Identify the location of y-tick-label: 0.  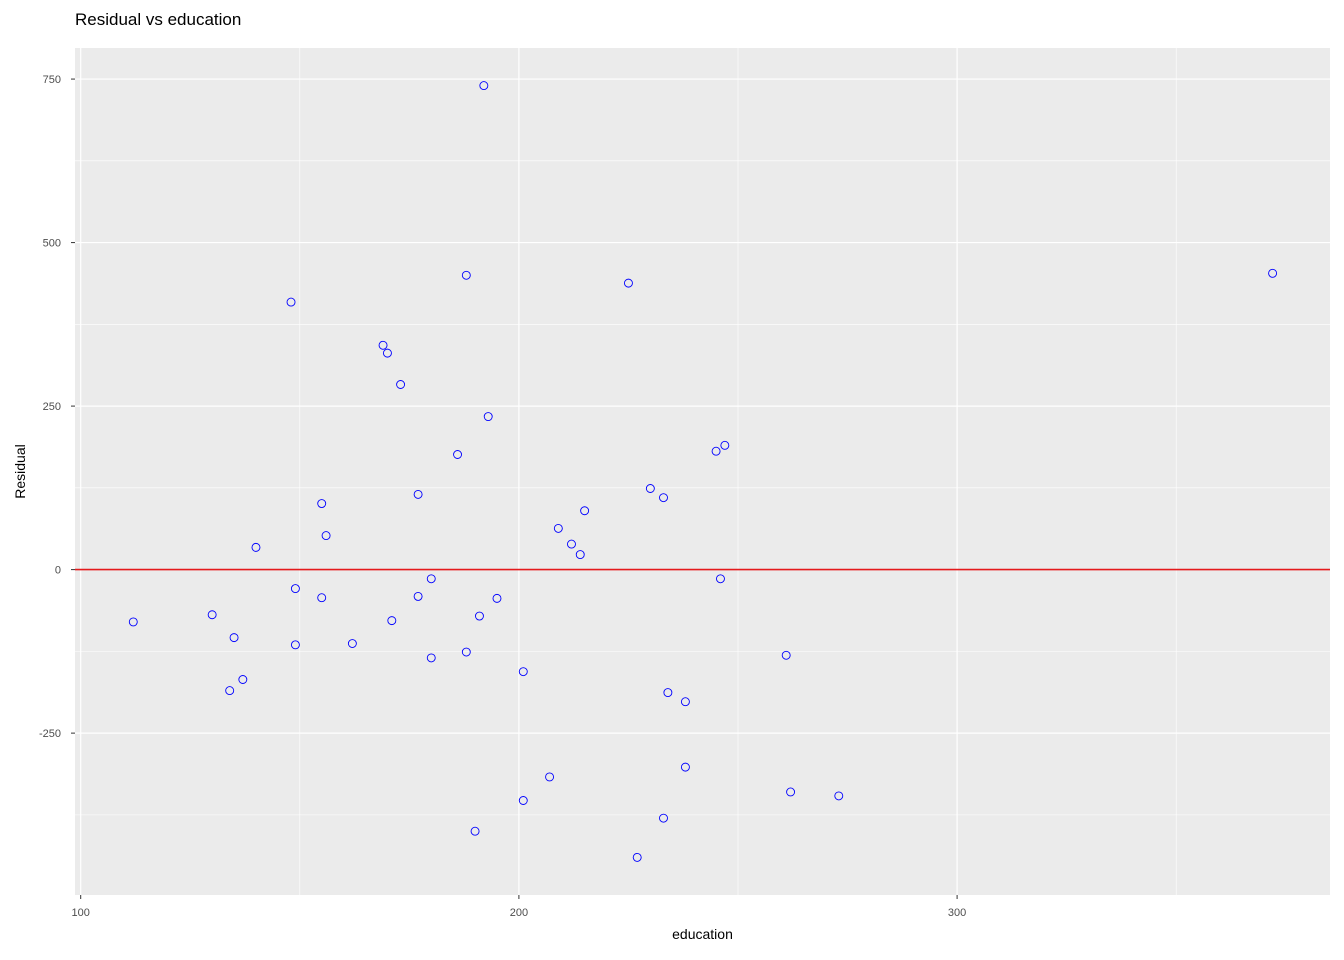
(58, 571).